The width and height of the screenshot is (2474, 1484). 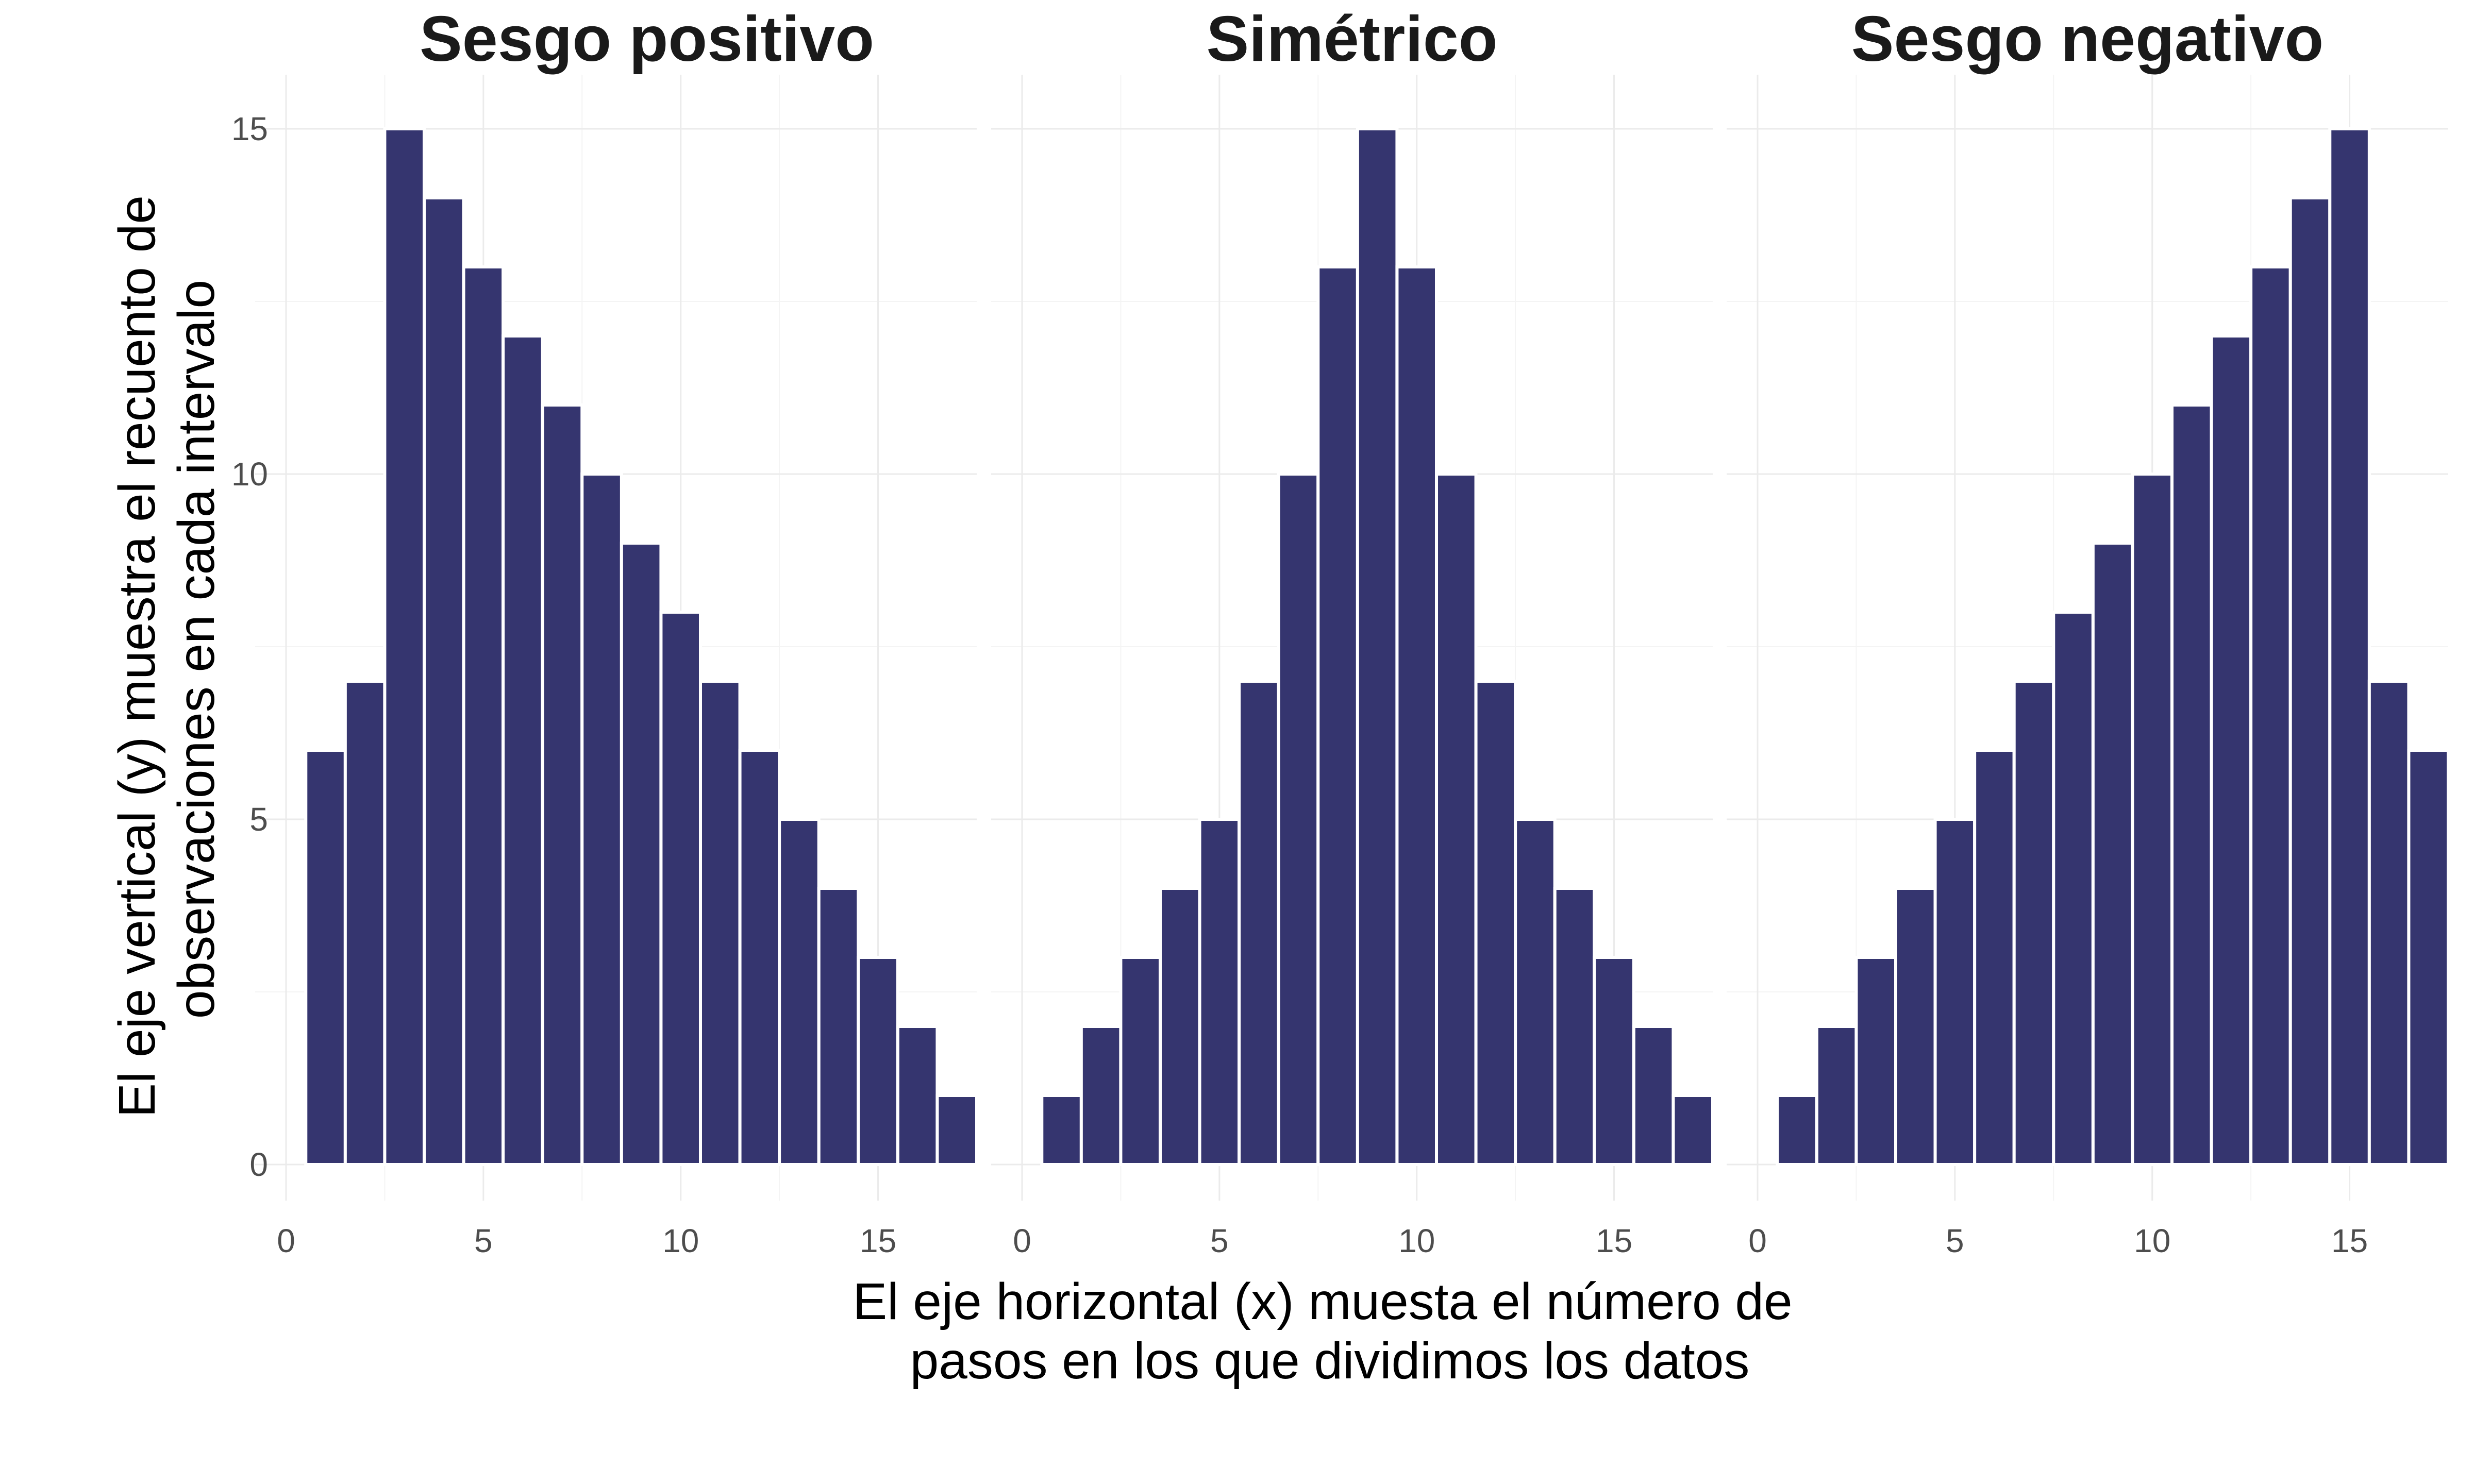 What do you see at coordinates (647, 39) in the screenshot?
I see `panel-title: Sesgo positivo` at bounding box center [647, 39].